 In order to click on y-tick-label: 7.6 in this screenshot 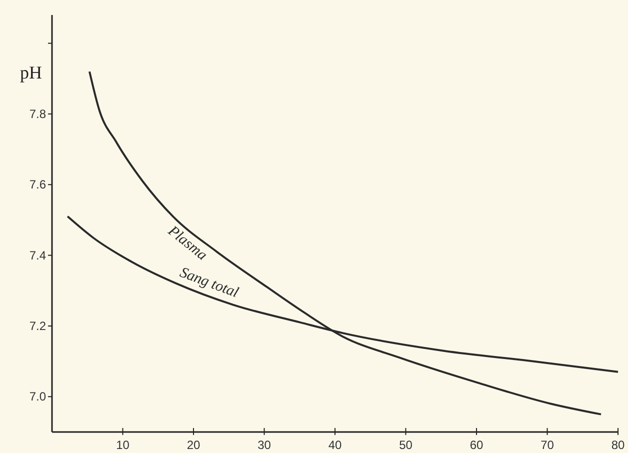, I will do `click(37, 185)`.